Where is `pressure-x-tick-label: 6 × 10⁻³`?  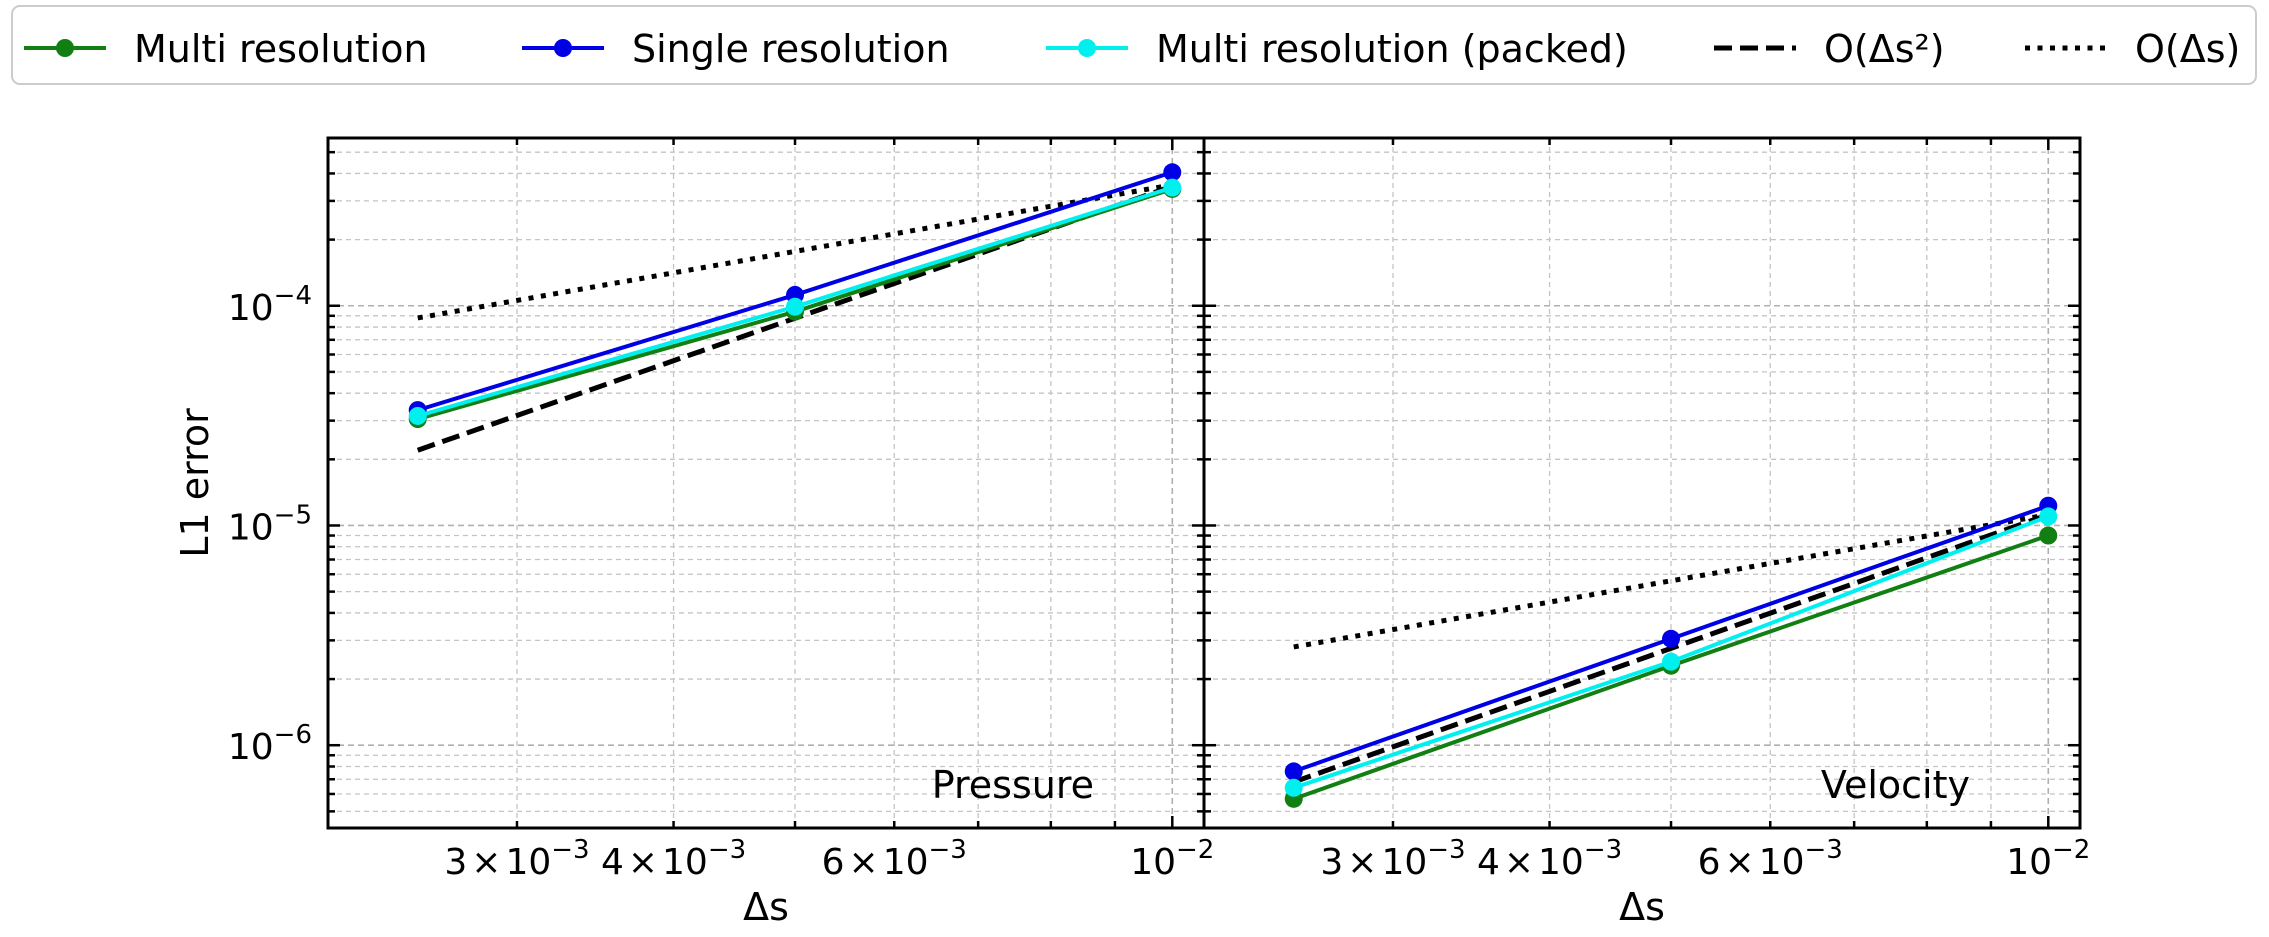
pressure-x-tick-label: 6 × 10⁻³ is located at coordinates (894, 859).